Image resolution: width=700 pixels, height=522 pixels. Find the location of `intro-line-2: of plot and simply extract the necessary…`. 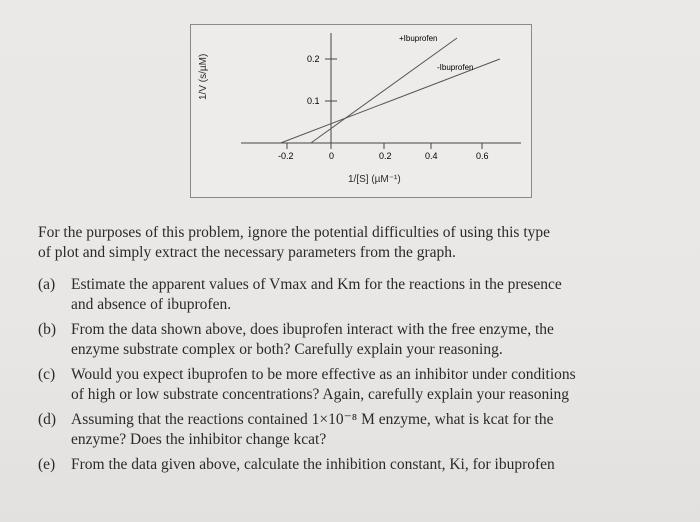

intro-line-2: of plot and simply extract the necessary… is located at coordinates (247, 252).